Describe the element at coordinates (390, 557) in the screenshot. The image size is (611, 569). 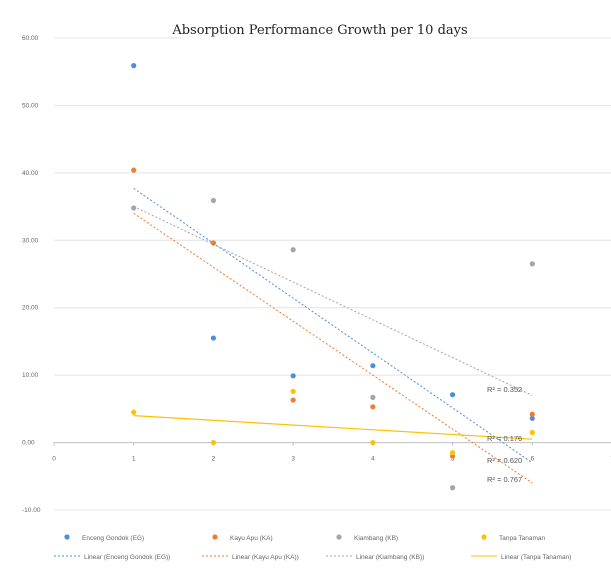
I see `legend-trend-label: Linear (Kiambang (KB))` at that location.